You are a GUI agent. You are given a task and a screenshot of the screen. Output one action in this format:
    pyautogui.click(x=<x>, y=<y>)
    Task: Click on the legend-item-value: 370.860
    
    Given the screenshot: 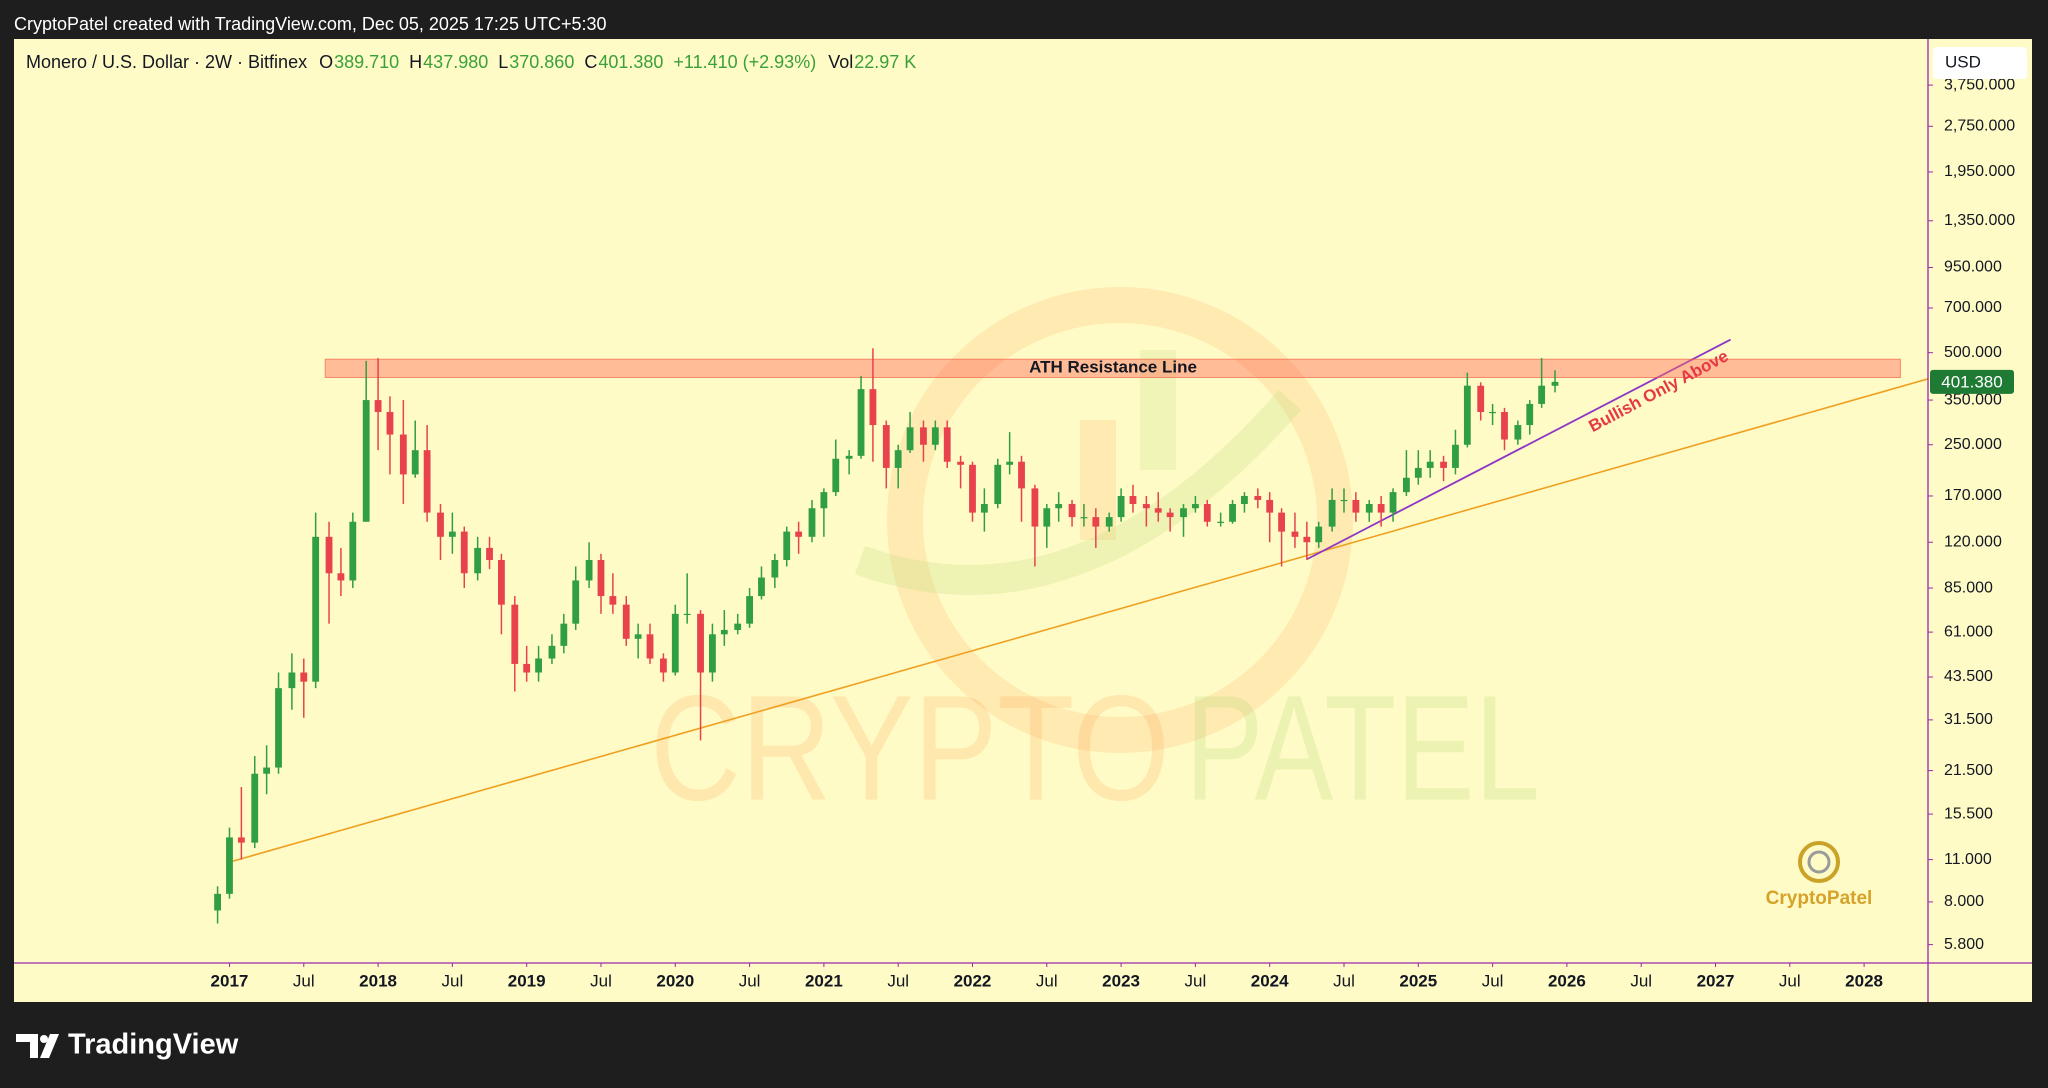 What is the action you would take?
    pyautogui.click(x=541, y=62)
    